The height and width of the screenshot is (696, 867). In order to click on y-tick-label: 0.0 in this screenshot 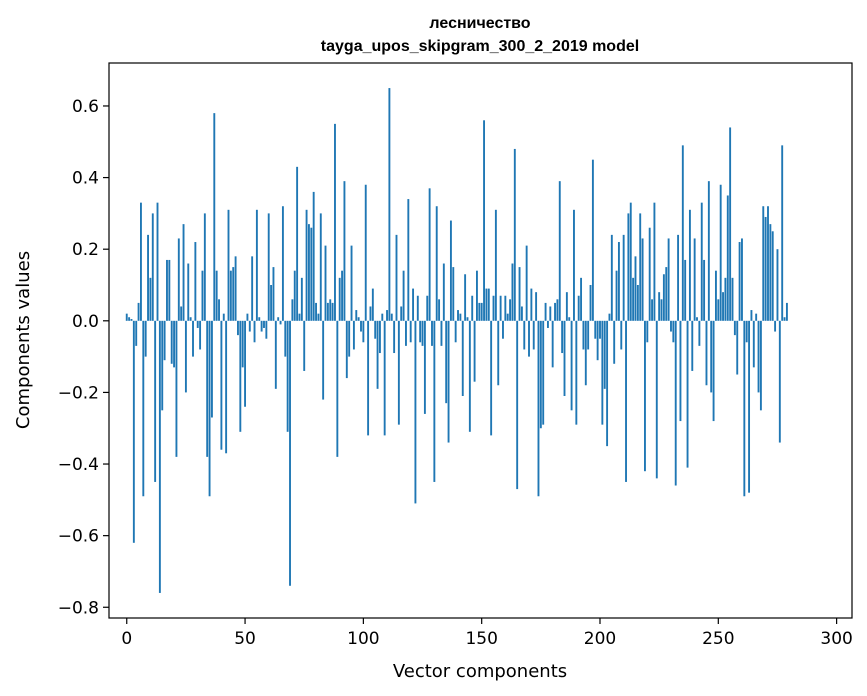, I will do `click(85, 322)`.